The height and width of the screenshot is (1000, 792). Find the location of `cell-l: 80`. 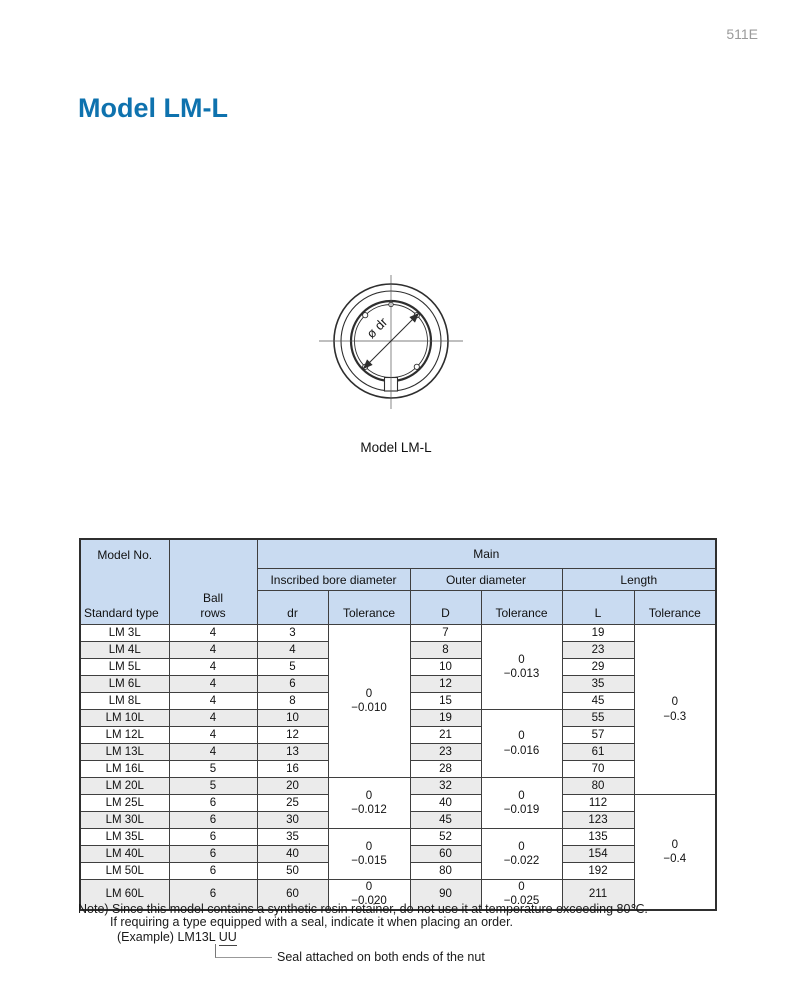

cell-l: 80 is located at coordinates (598, 786).